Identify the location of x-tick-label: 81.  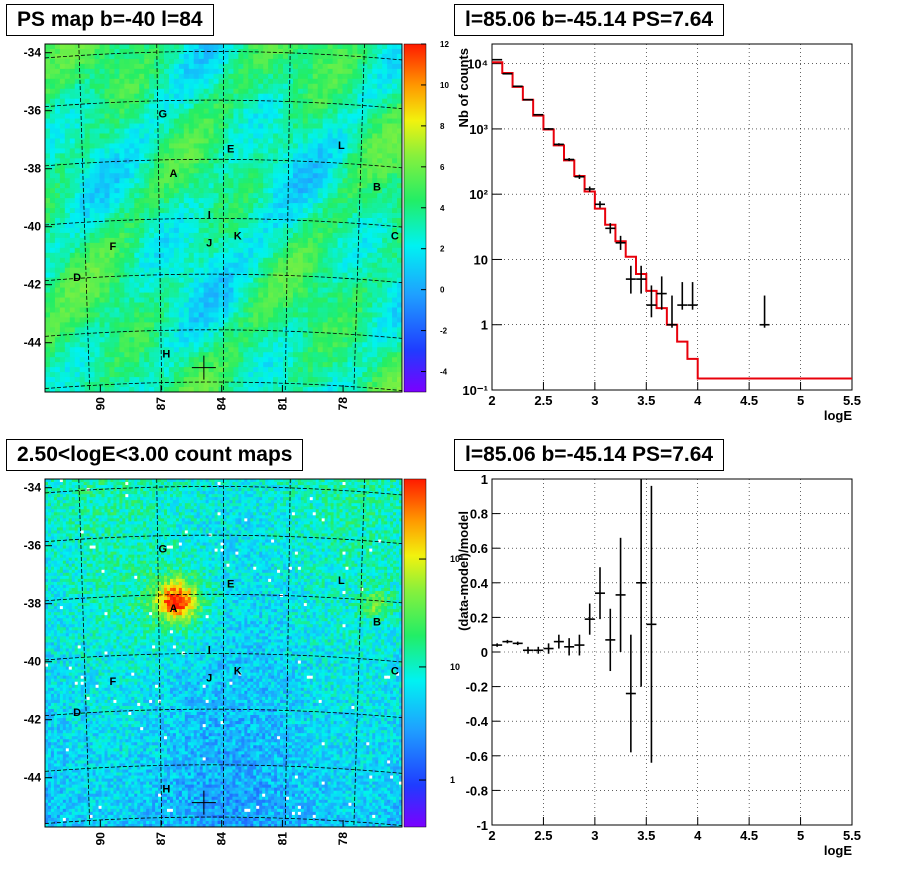
(282, 404).